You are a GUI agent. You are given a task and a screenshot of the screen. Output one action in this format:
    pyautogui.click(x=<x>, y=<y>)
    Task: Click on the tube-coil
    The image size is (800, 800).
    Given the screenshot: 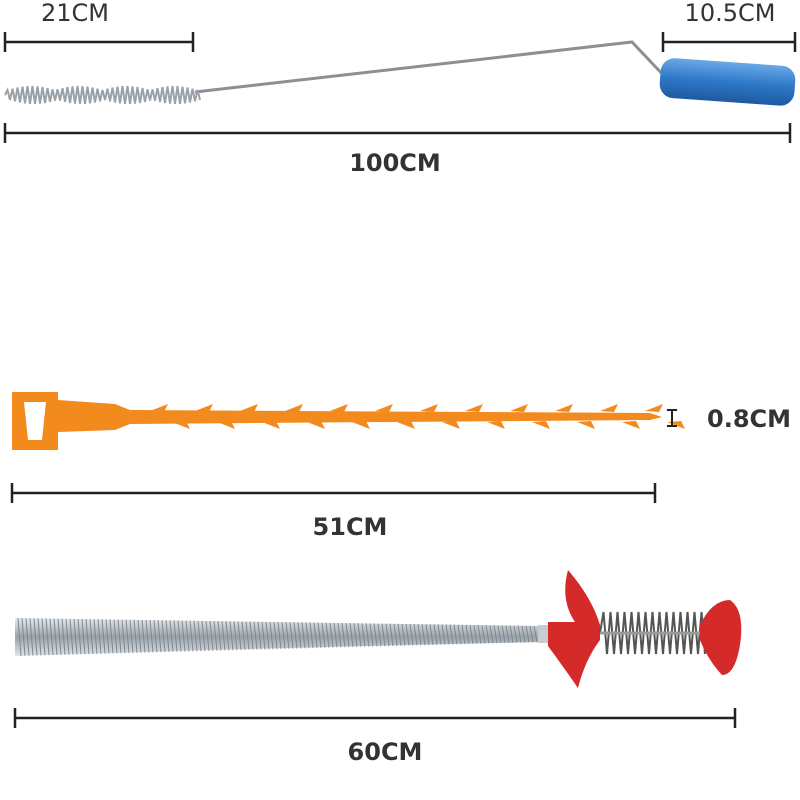 What is the action you would take?
    pyautogui.click(x=277, y=637)
    